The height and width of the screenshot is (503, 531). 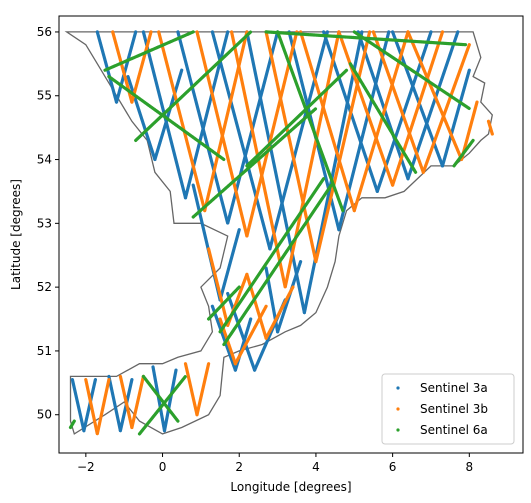 What do you see at coordinates (163, 467) in the screenshot?
I see `x-tick-label: 0` at bounding box center [163, 467].